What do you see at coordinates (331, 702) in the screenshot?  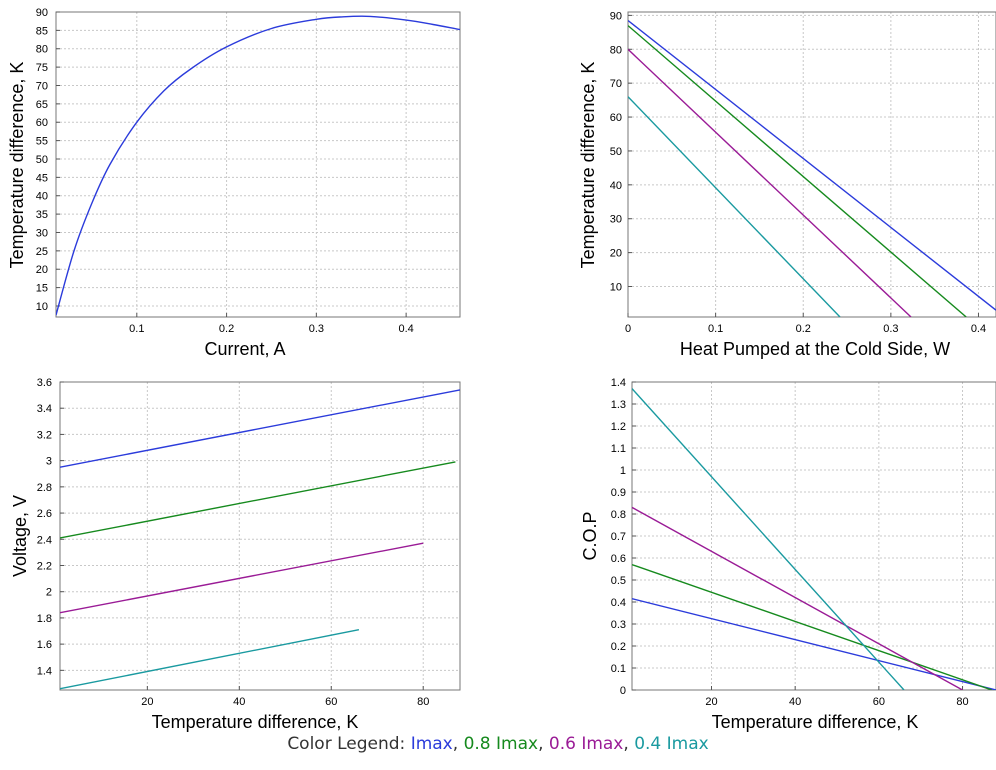 I see `x-tick-label: 60` at bounding box center [331, 702].